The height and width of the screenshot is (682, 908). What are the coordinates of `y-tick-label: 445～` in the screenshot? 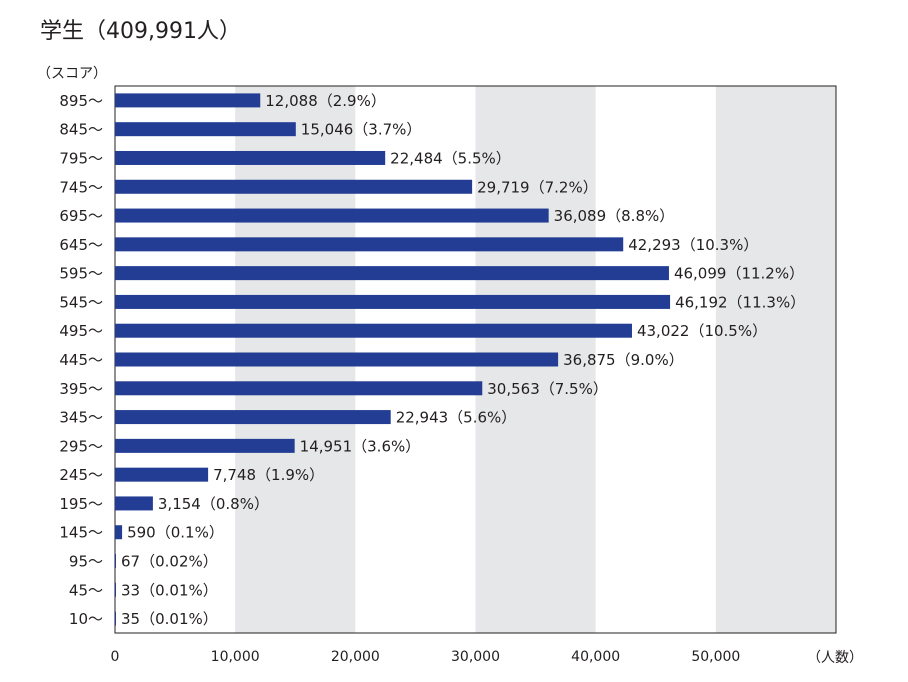 It's located at (81, 360).